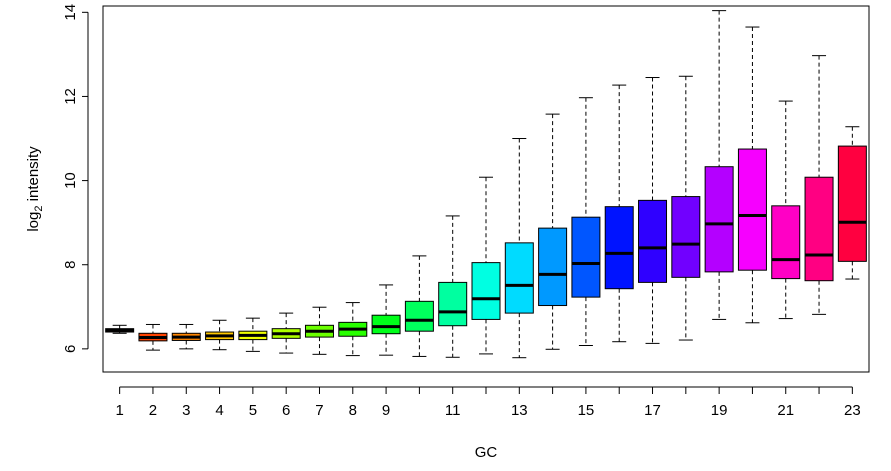 The image size is (891, 471). I want to click on x-tick-label: 11, so click(453, 410).